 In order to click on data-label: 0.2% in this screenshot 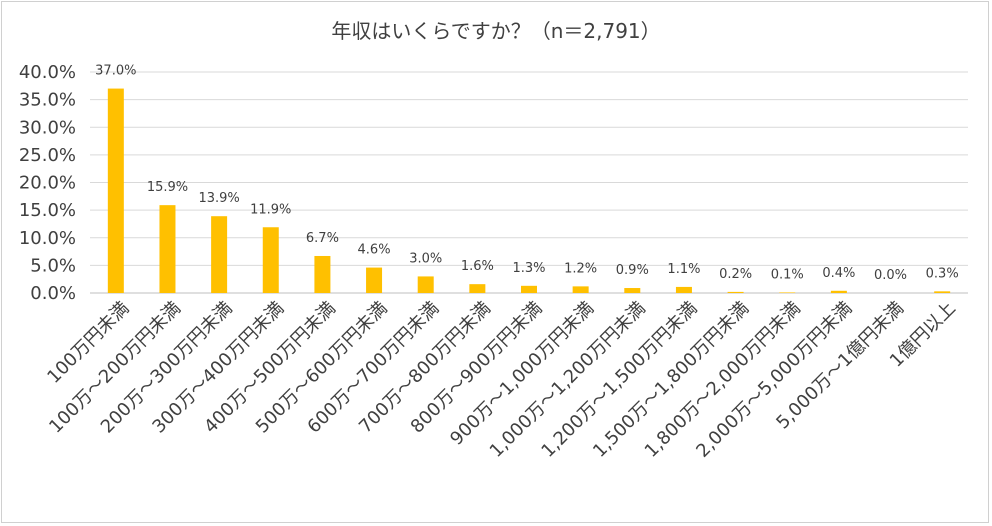, I will do `click(735, 274)`.